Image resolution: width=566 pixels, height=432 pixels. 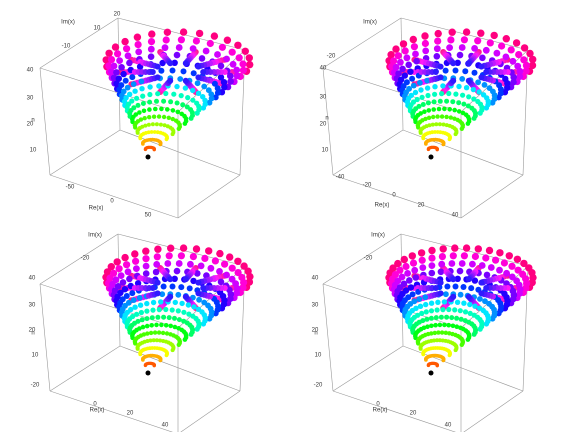 I want to click on tick-label: -20, so click(x=368, y=259).